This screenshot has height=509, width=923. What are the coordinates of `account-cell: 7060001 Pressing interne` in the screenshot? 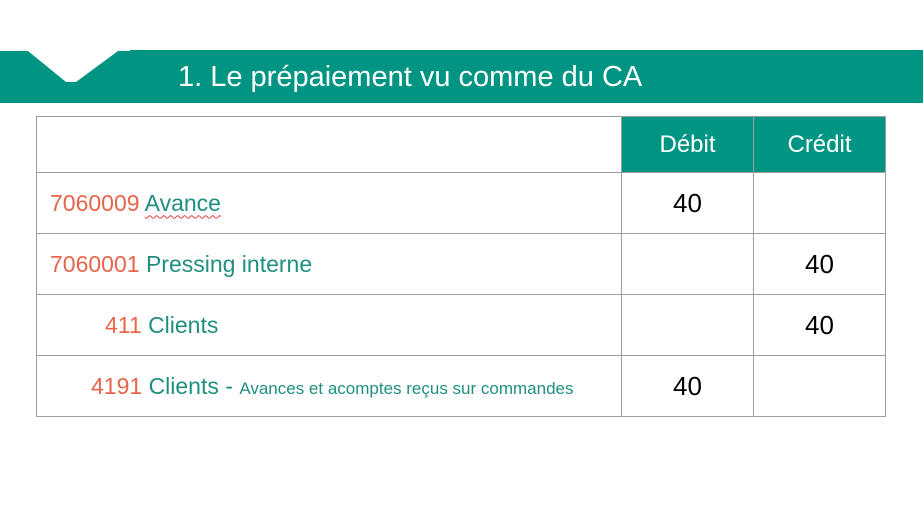 It's located at (329, 264).